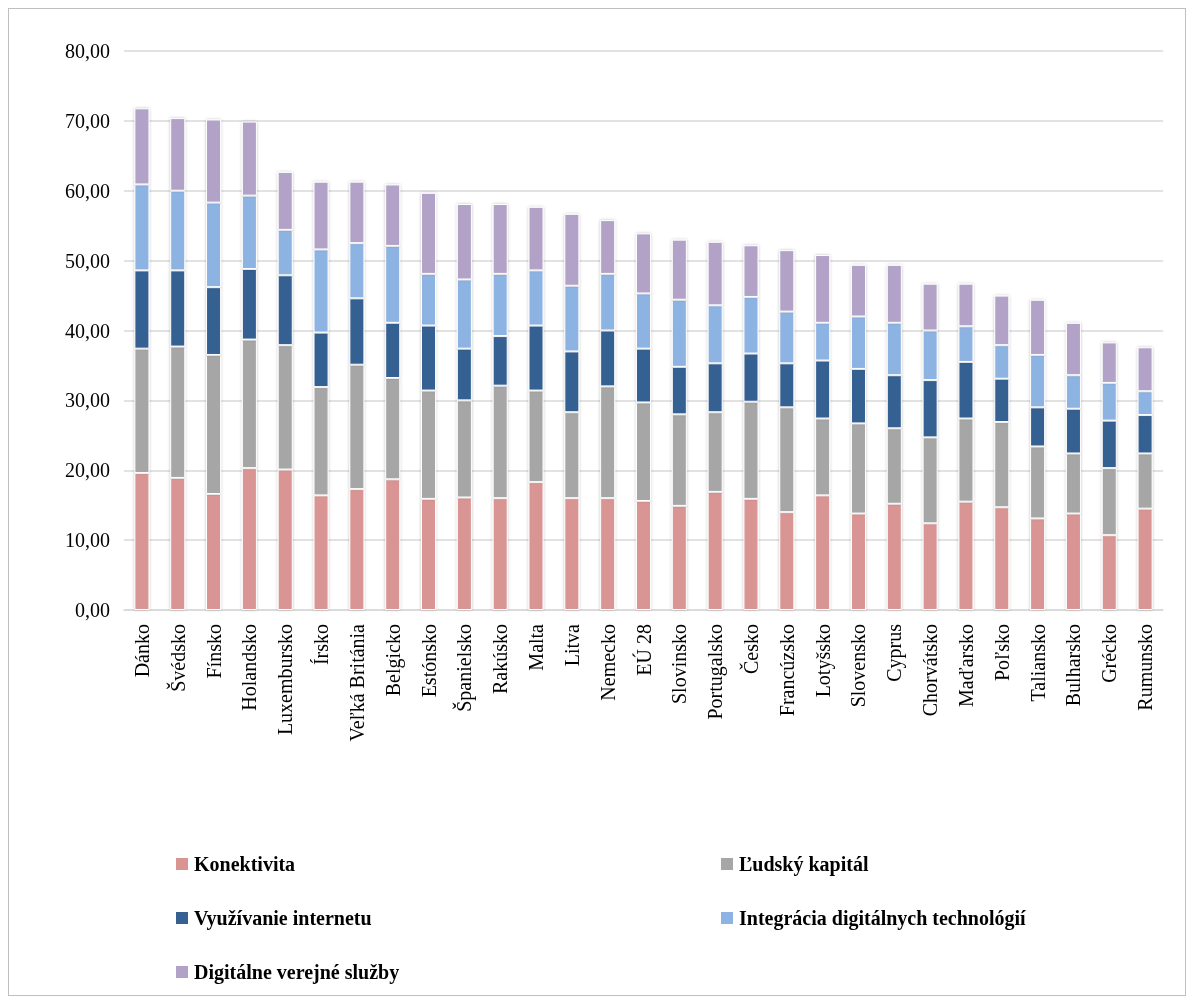 The width and height of the screenshot is (1194, 1004). I want to click on x-tick-label: Chorvátsko, so click(930, 670).